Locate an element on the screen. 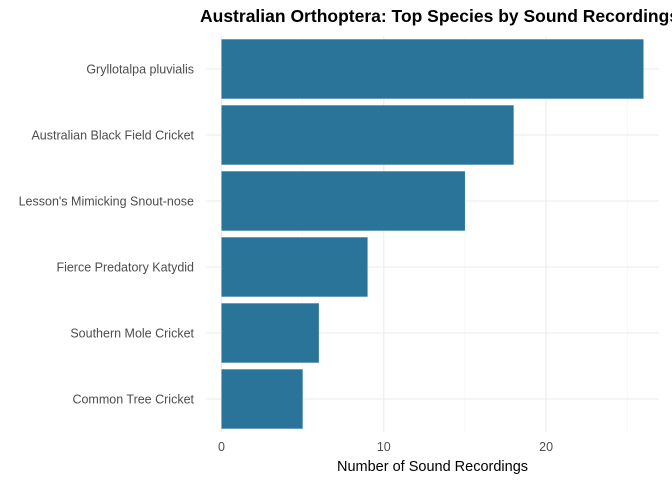  category-label: Australian Black Field Cricket is located at coordinates (112, 136).